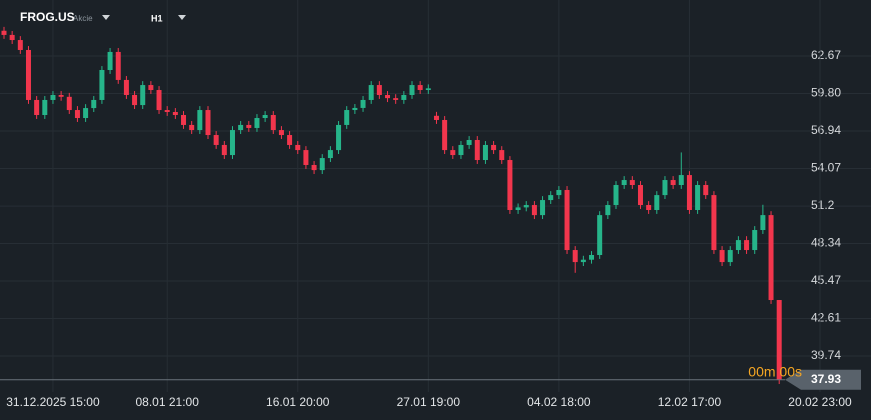 The width and height of the screenshot is (871, 420). Describe the element at coordinates (53, 402) in the screenshot. I see `x-tick-label: 31.12.2025 15:00` at that location.